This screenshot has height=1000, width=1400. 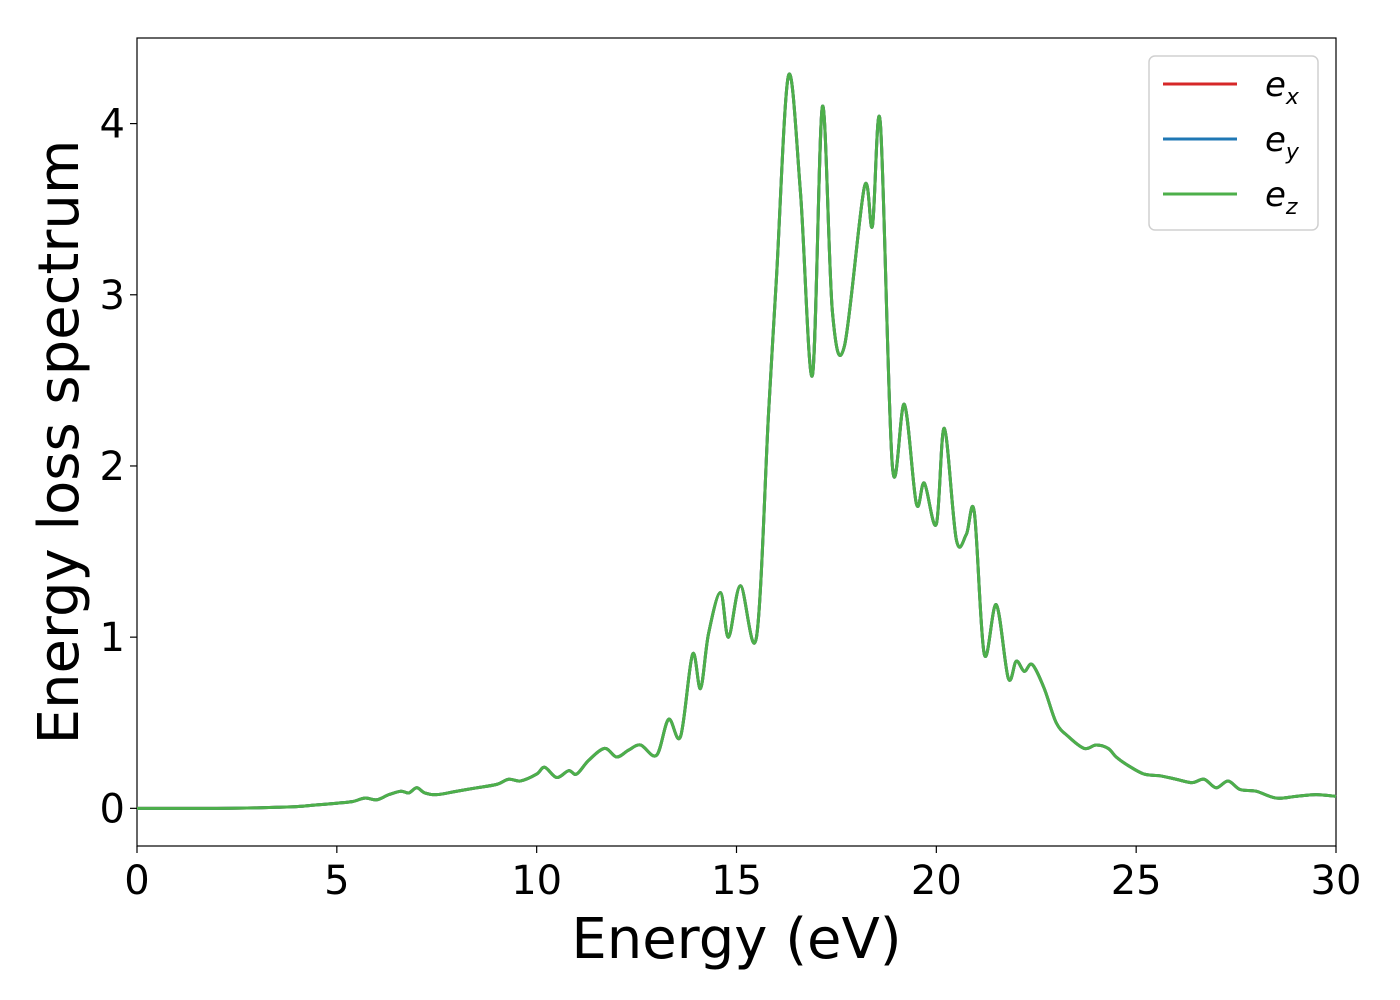 I want to click on x-axis: 0 5 10 15 20 25 30, so click(x=742, y=875).